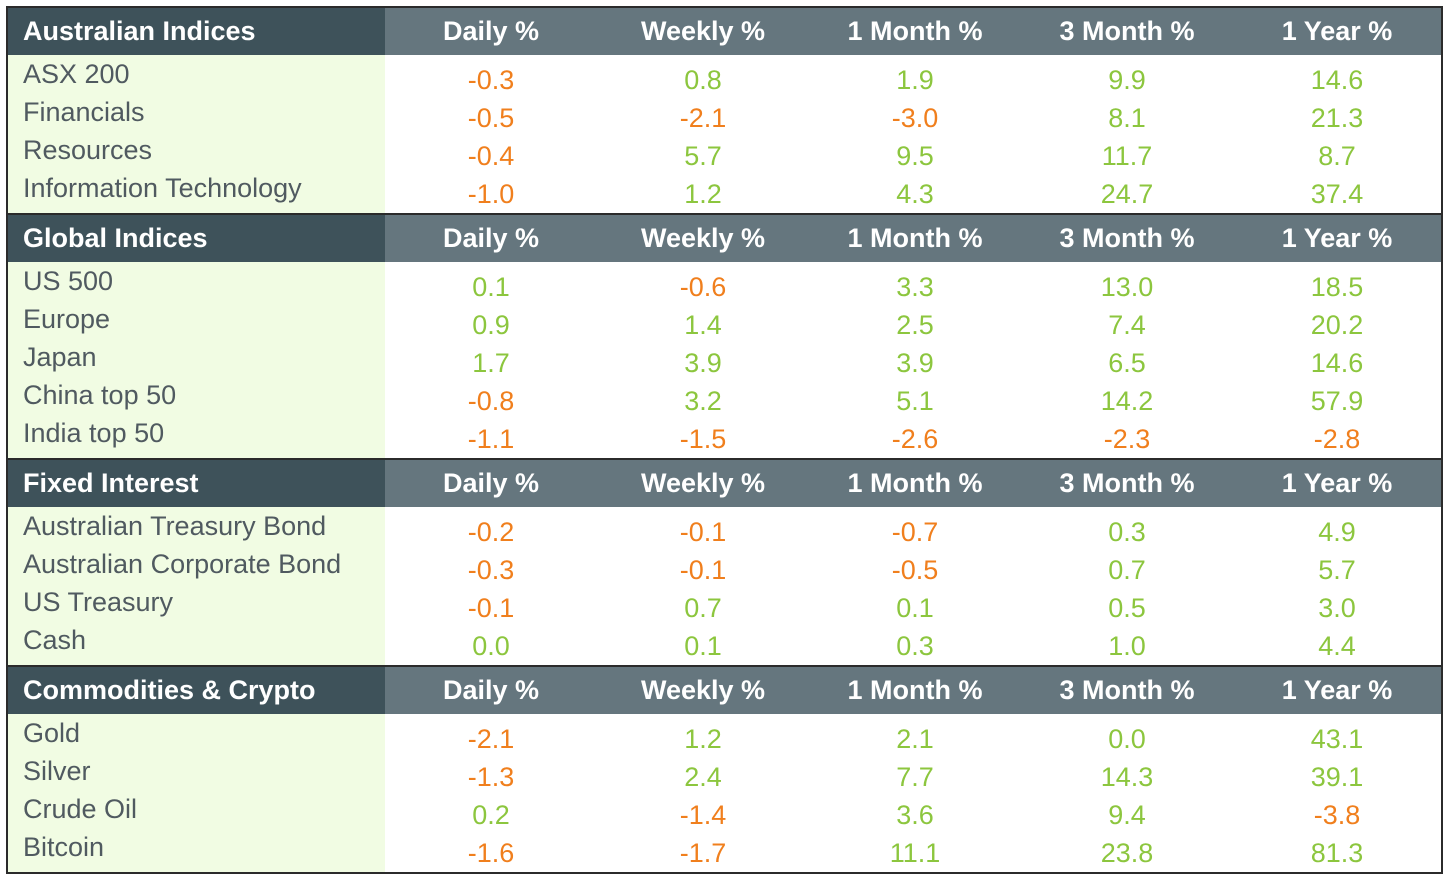 The width and height of the screenshot is (1452, 874). What do you see at coordinates (100, 395) in the screenshot?
I see `row-label: China top 50` at bounding box center [100, 395].